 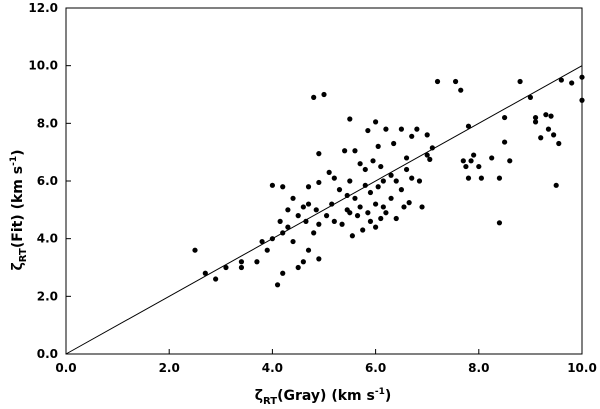 What do you see at coordinates (43, 8) in the screenshot?
I see `y-tick-label: 12.0` at bounding box center [43, 8].